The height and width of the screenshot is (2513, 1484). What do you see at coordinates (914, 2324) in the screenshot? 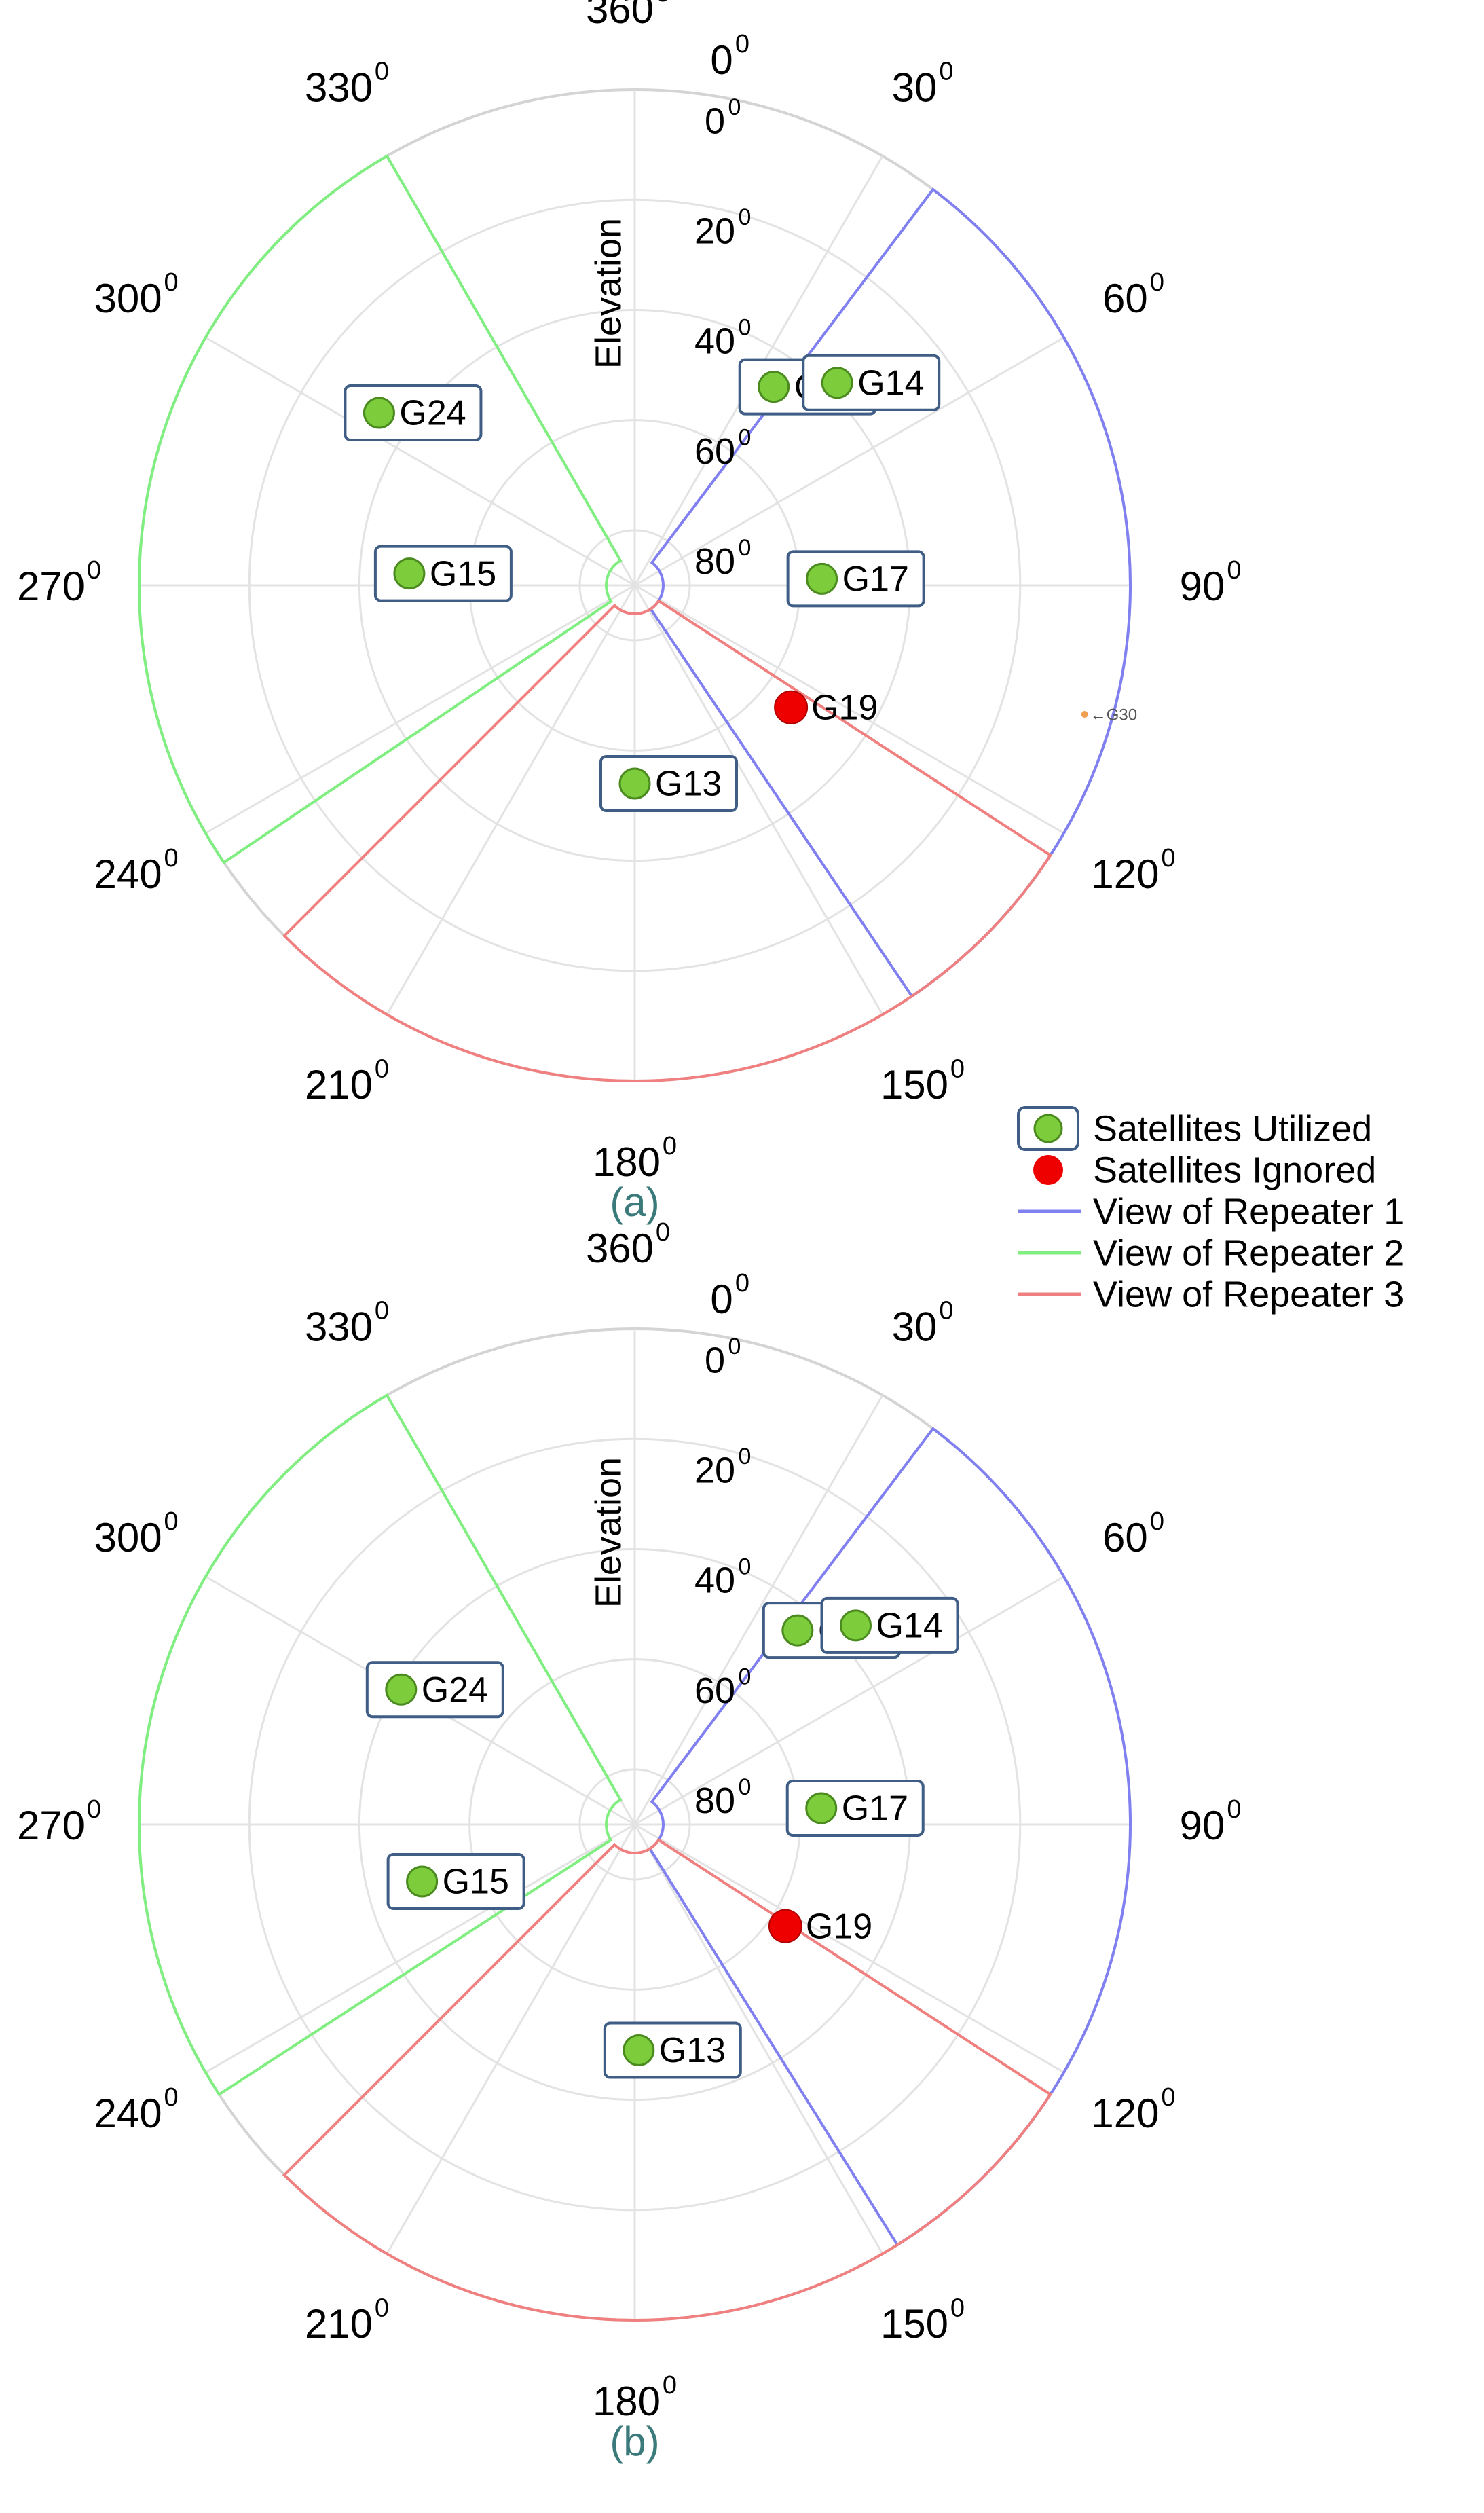
I see `azimuth-tick-value: 150` at bounding box center [914, 2324].